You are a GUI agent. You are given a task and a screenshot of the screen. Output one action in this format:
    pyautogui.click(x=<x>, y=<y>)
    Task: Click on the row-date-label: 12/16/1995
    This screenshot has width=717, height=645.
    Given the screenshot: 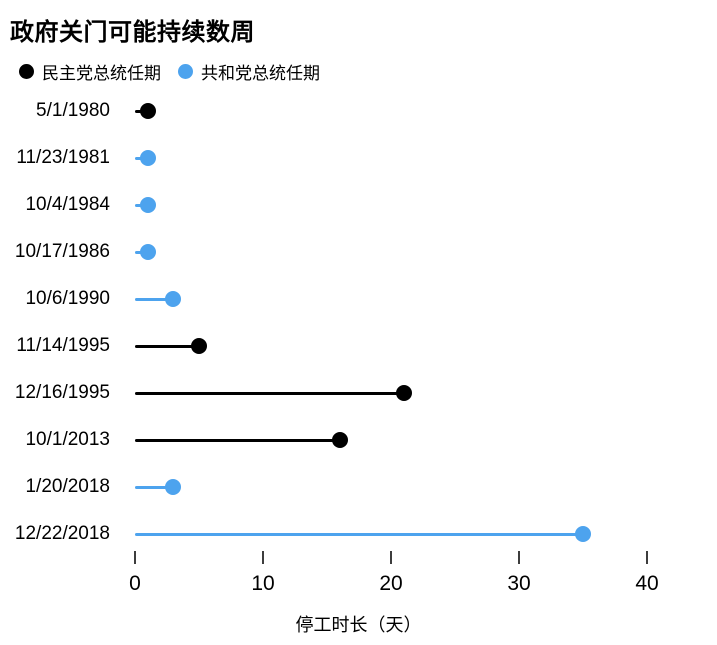 What is the action you would take?
    pyautogui.click(x=62, y=392)
    